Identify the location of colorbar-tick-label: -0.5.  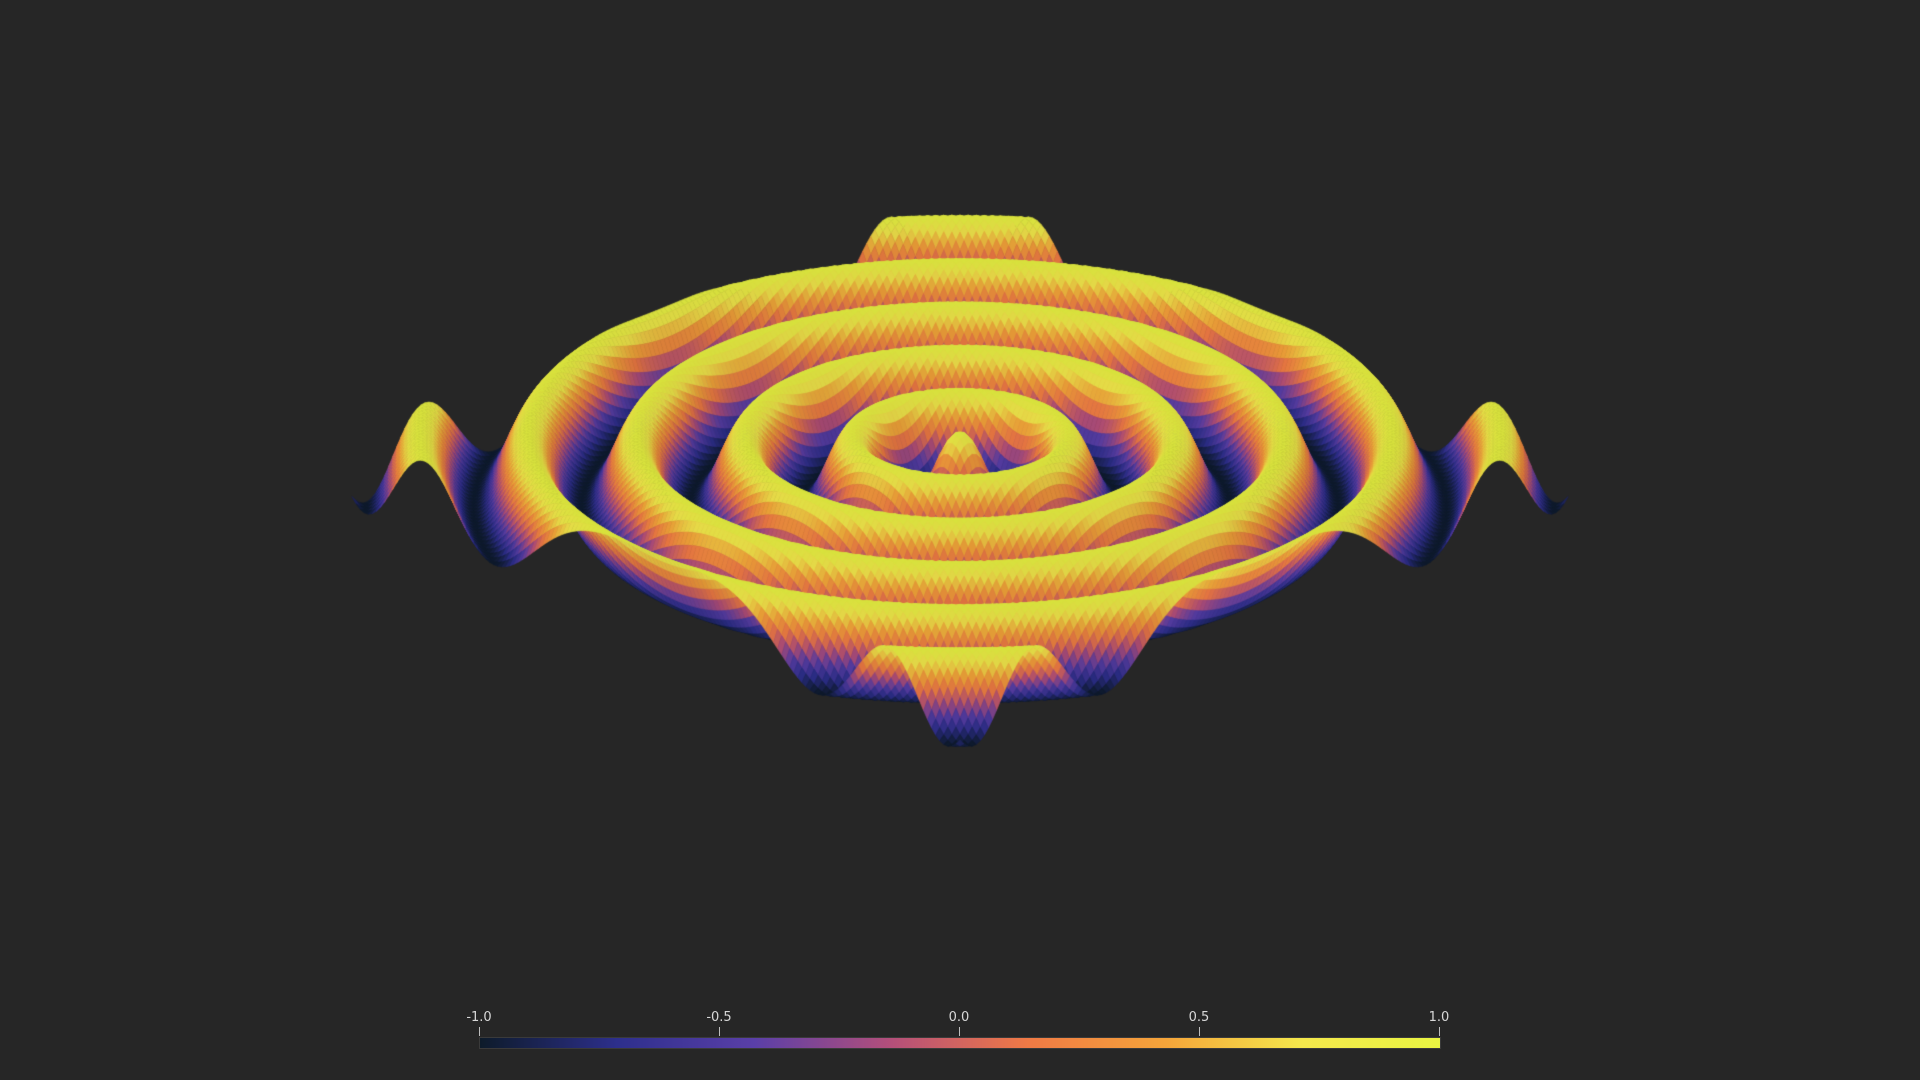
(719, 1017).